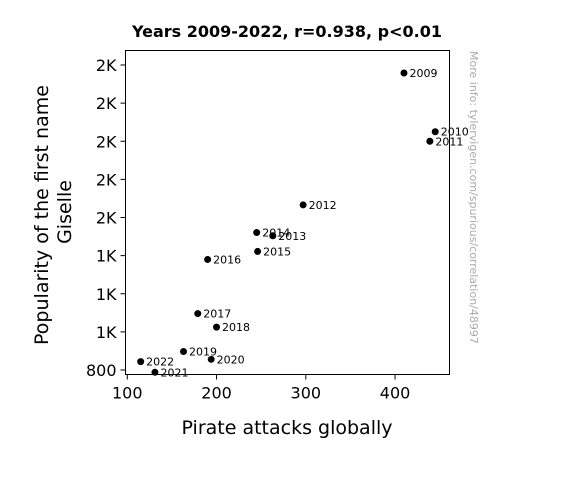  I want to click on chart-title: Years 2009-2022, r=0.938, p<0.01, so click(286, 31).